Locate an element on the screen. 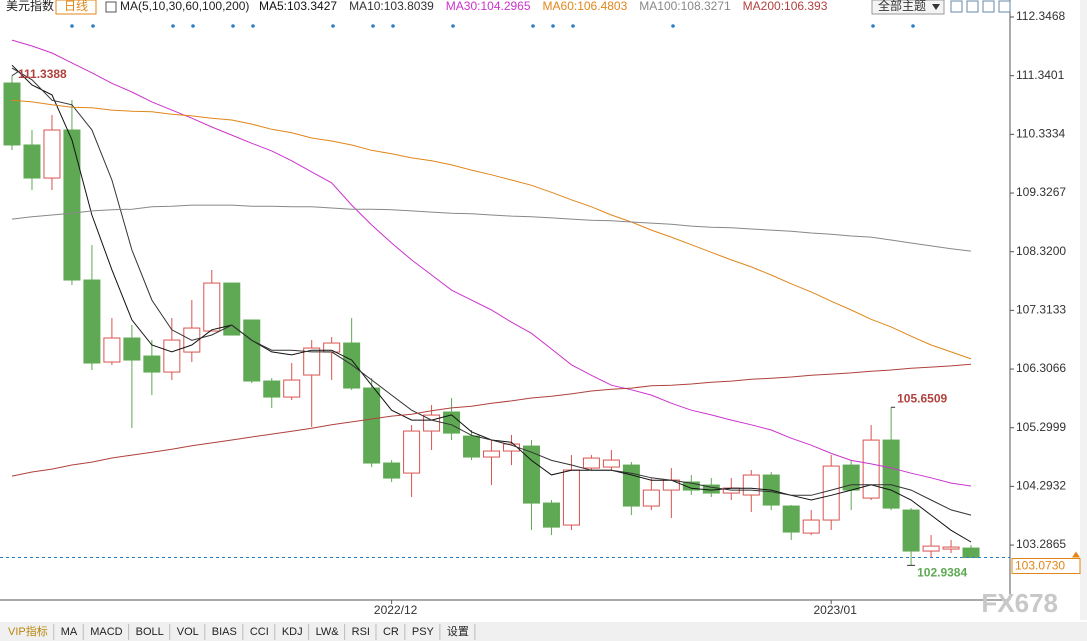  annotation-pointer is located at coordinates (15, 74).